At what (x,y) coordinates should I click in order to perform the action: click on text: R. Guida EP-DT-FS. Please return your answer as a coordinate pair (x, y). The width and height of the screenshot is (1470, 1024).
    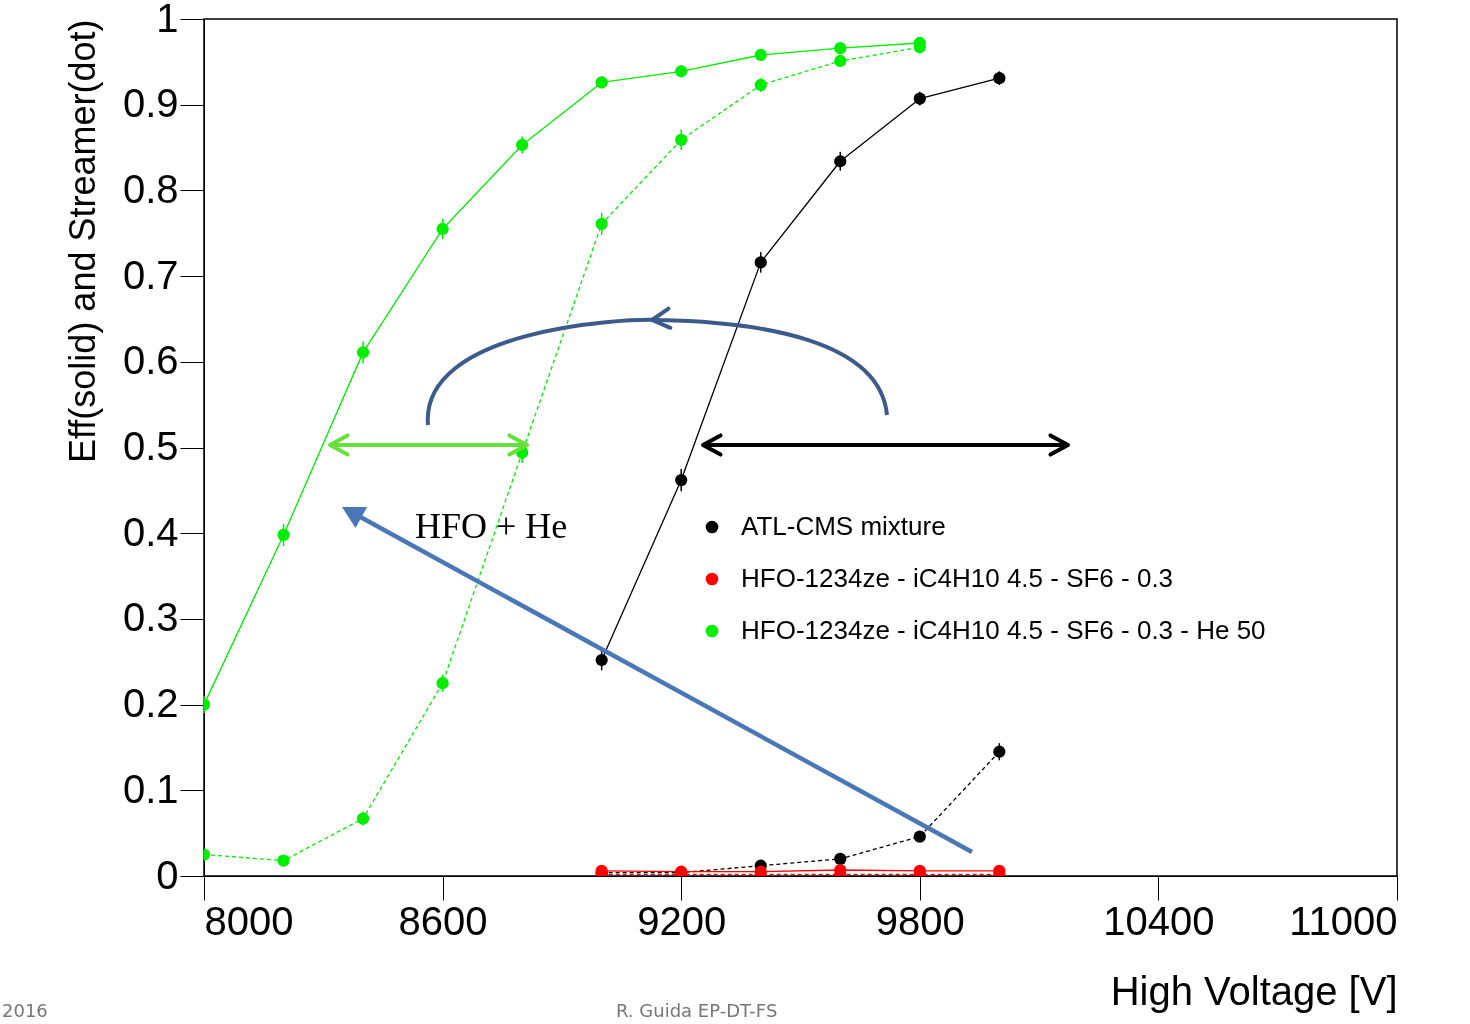
    Looking at the image, I should click on (697, 1010).